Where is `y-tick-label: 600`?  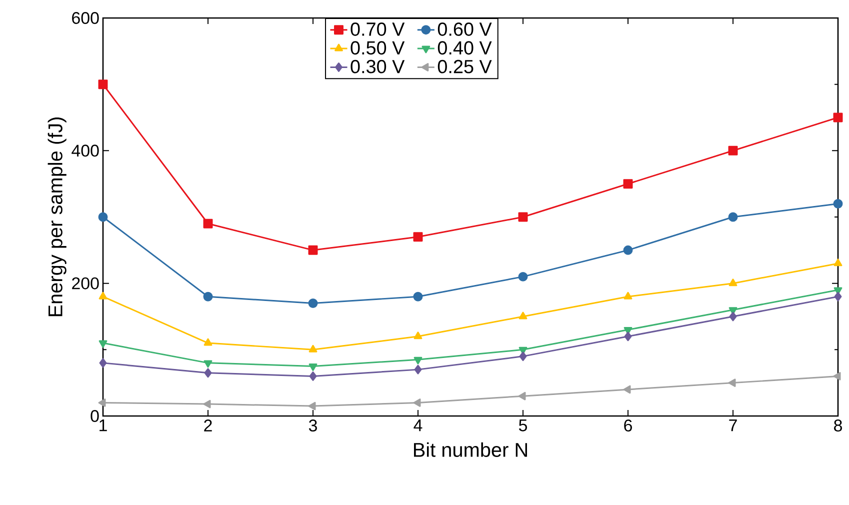 y-tick-label: 600 is located at coordinates (85, 18).